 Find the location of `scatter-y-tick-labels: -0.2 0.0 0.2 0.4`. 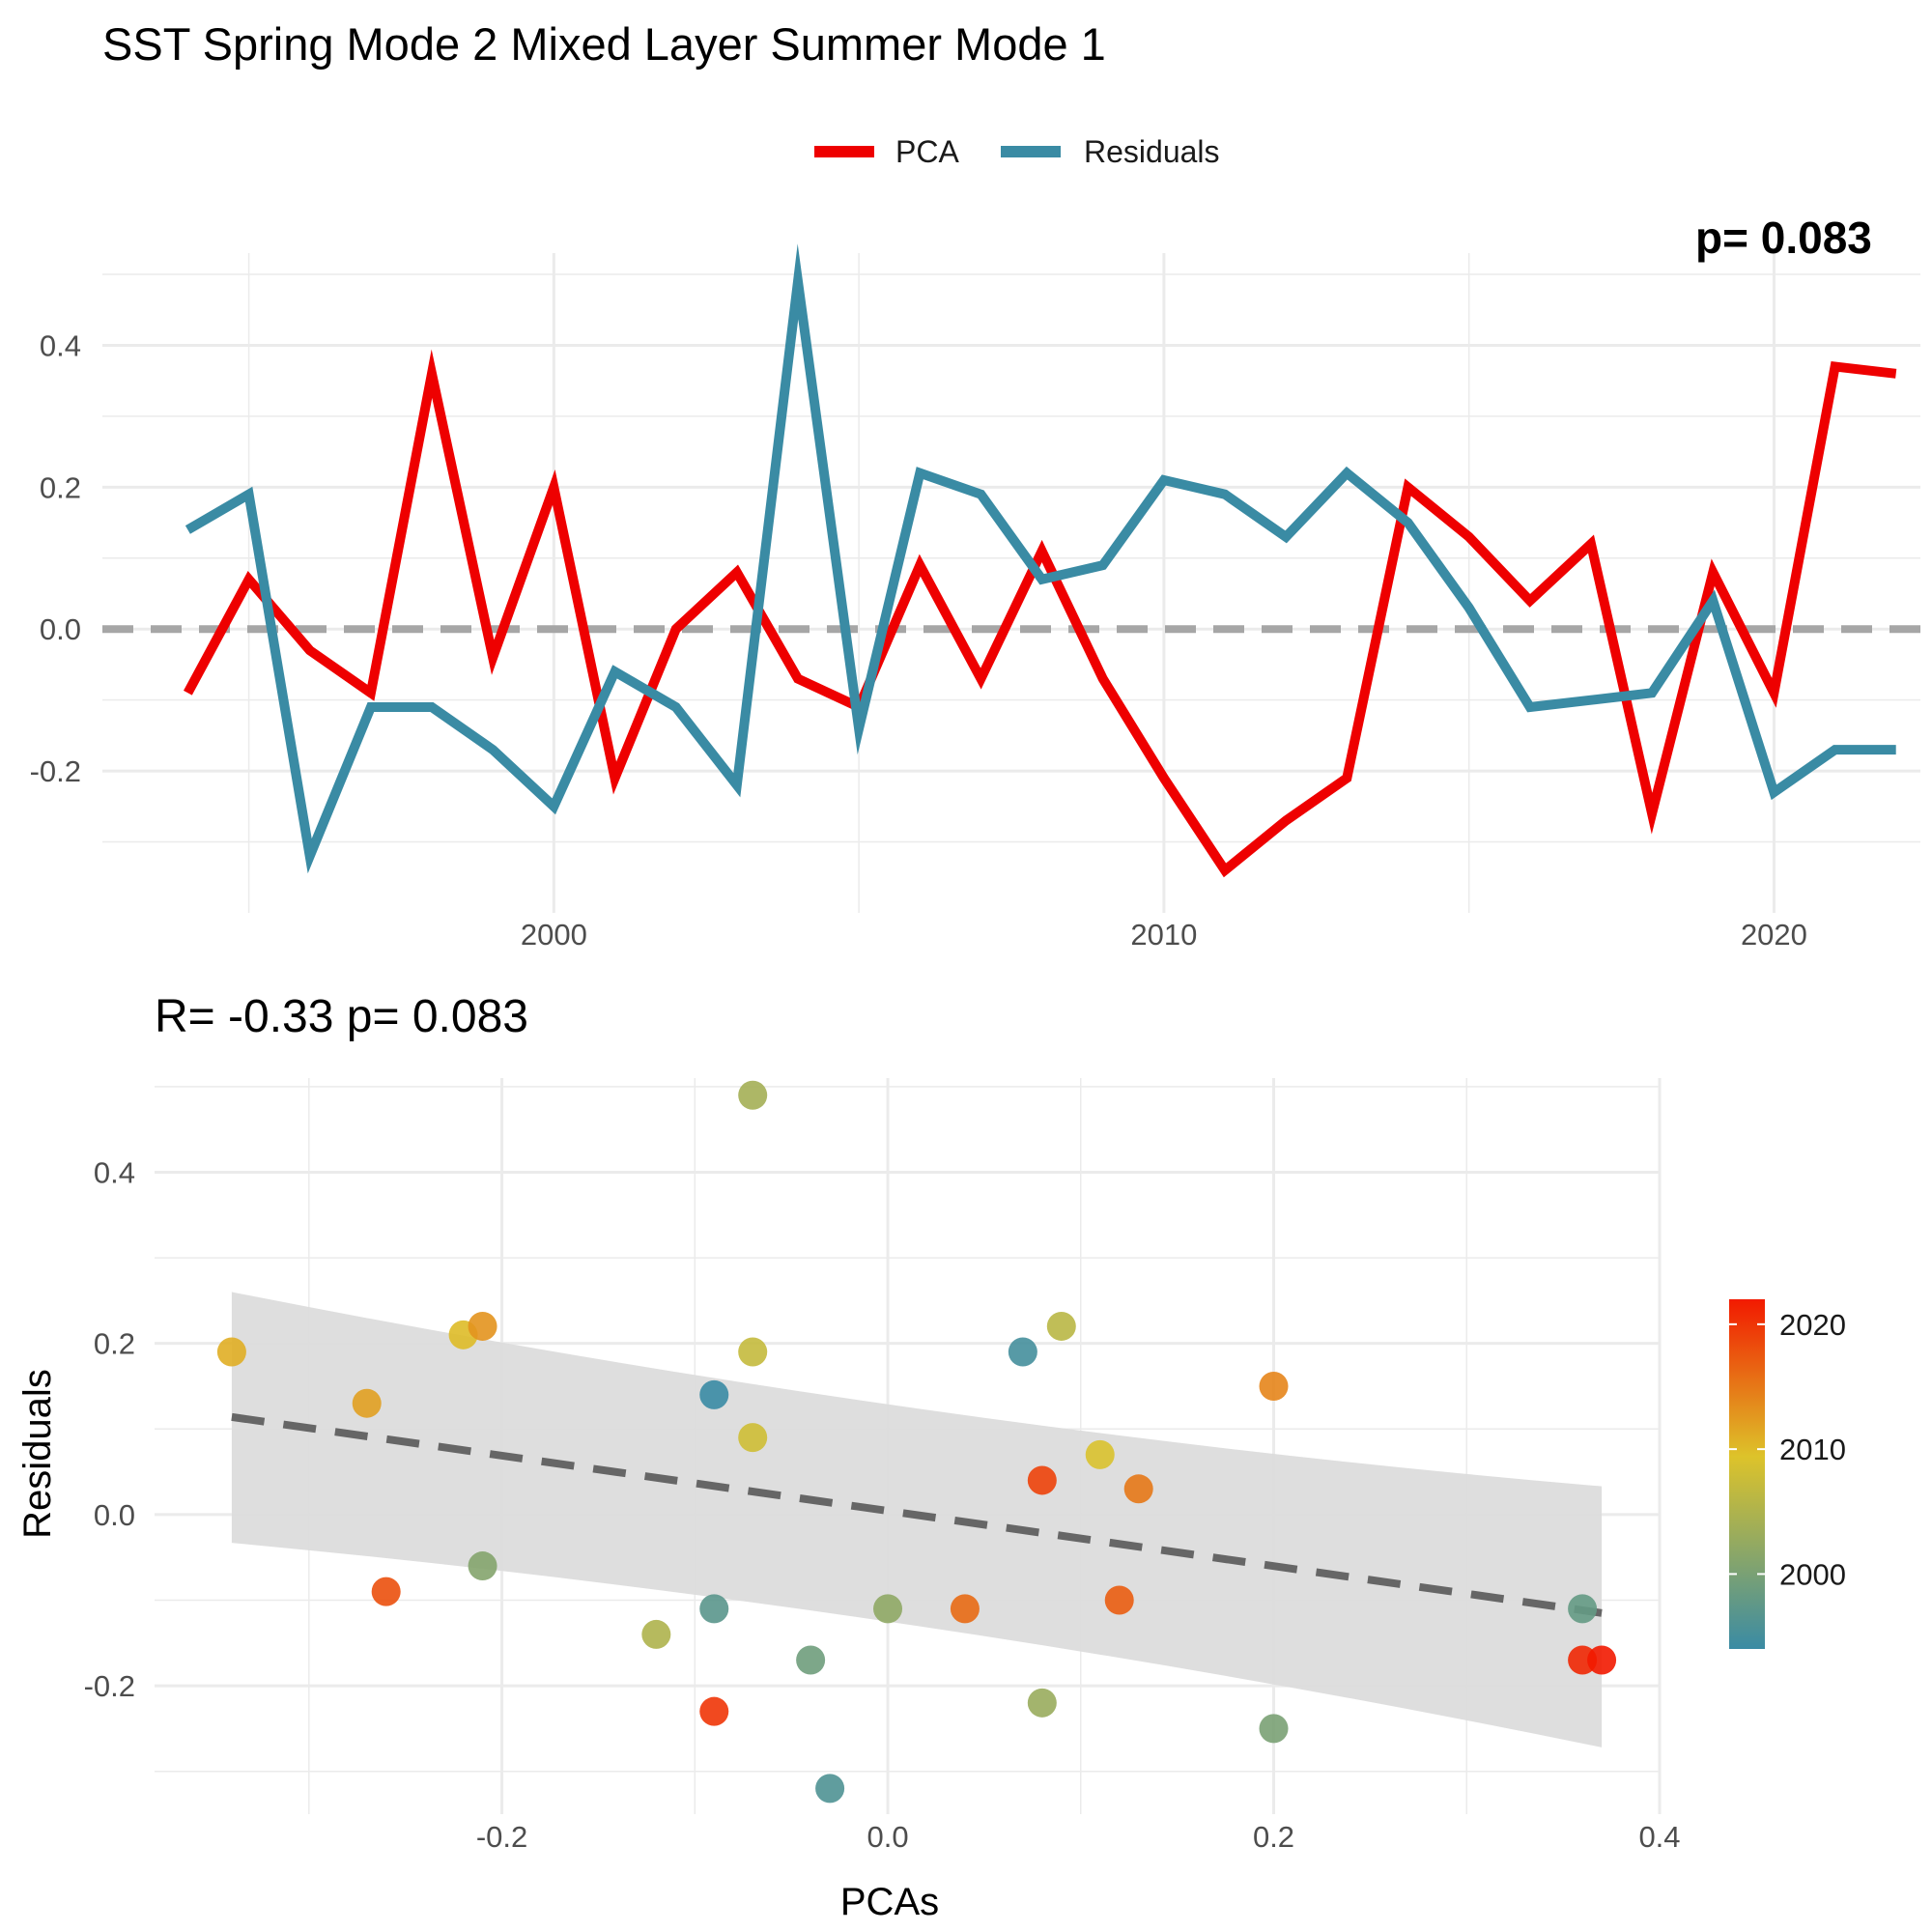

scatter-y-tick-labels: -0.2 0.0 0.2 0.4 is located at coordinates (109, 1429).